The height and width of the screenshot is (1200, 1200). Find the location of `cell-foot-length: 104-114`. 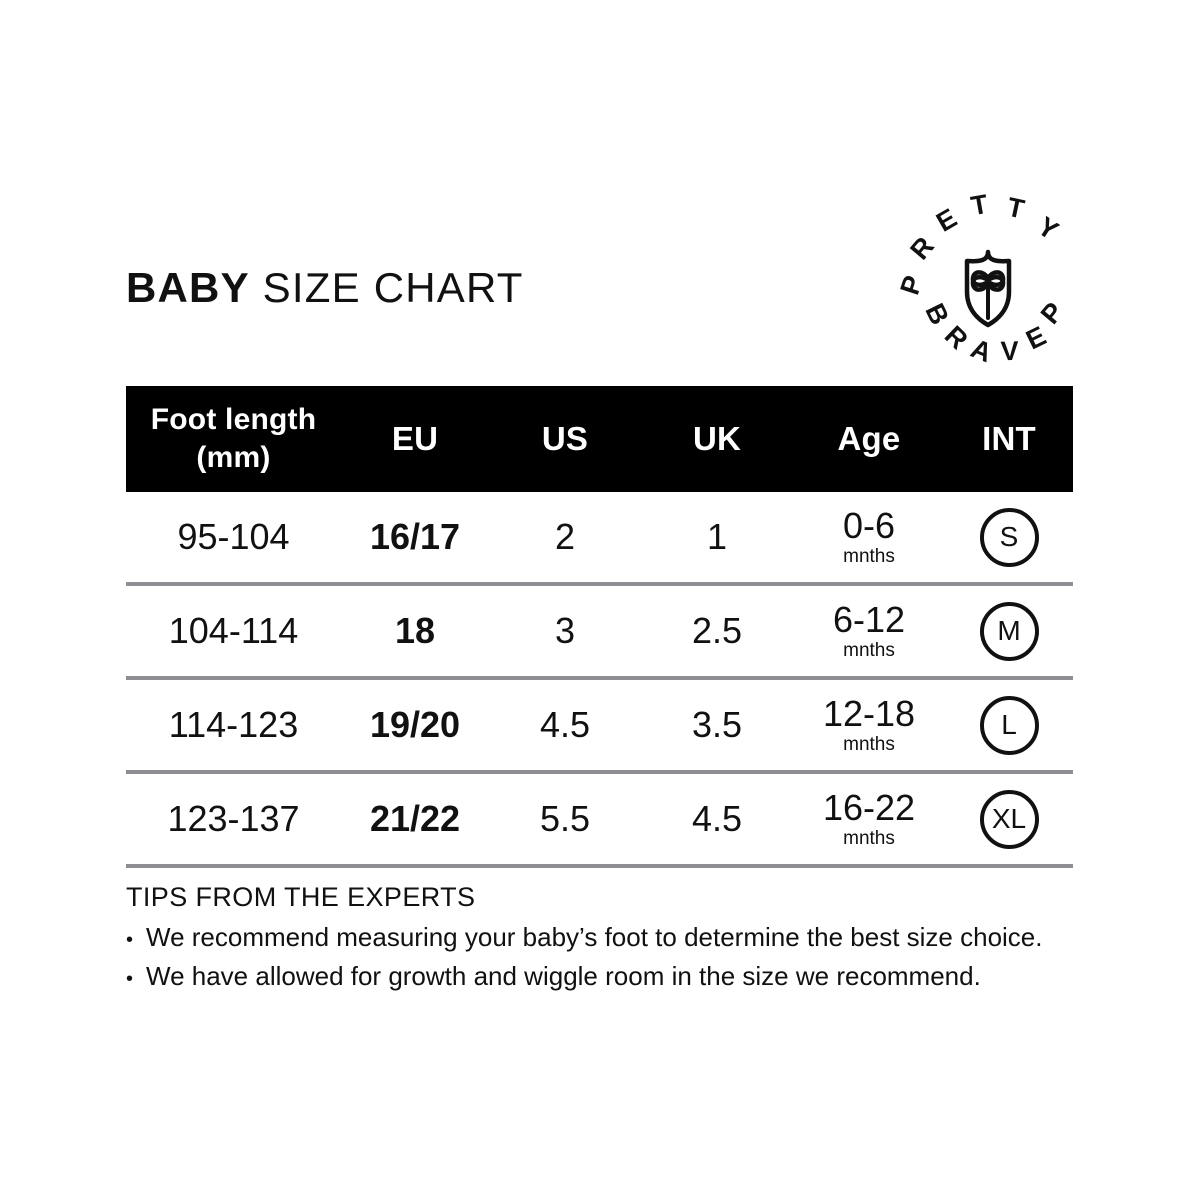

cell-foot-length: 104-114 is located at coordinates (233, 630).